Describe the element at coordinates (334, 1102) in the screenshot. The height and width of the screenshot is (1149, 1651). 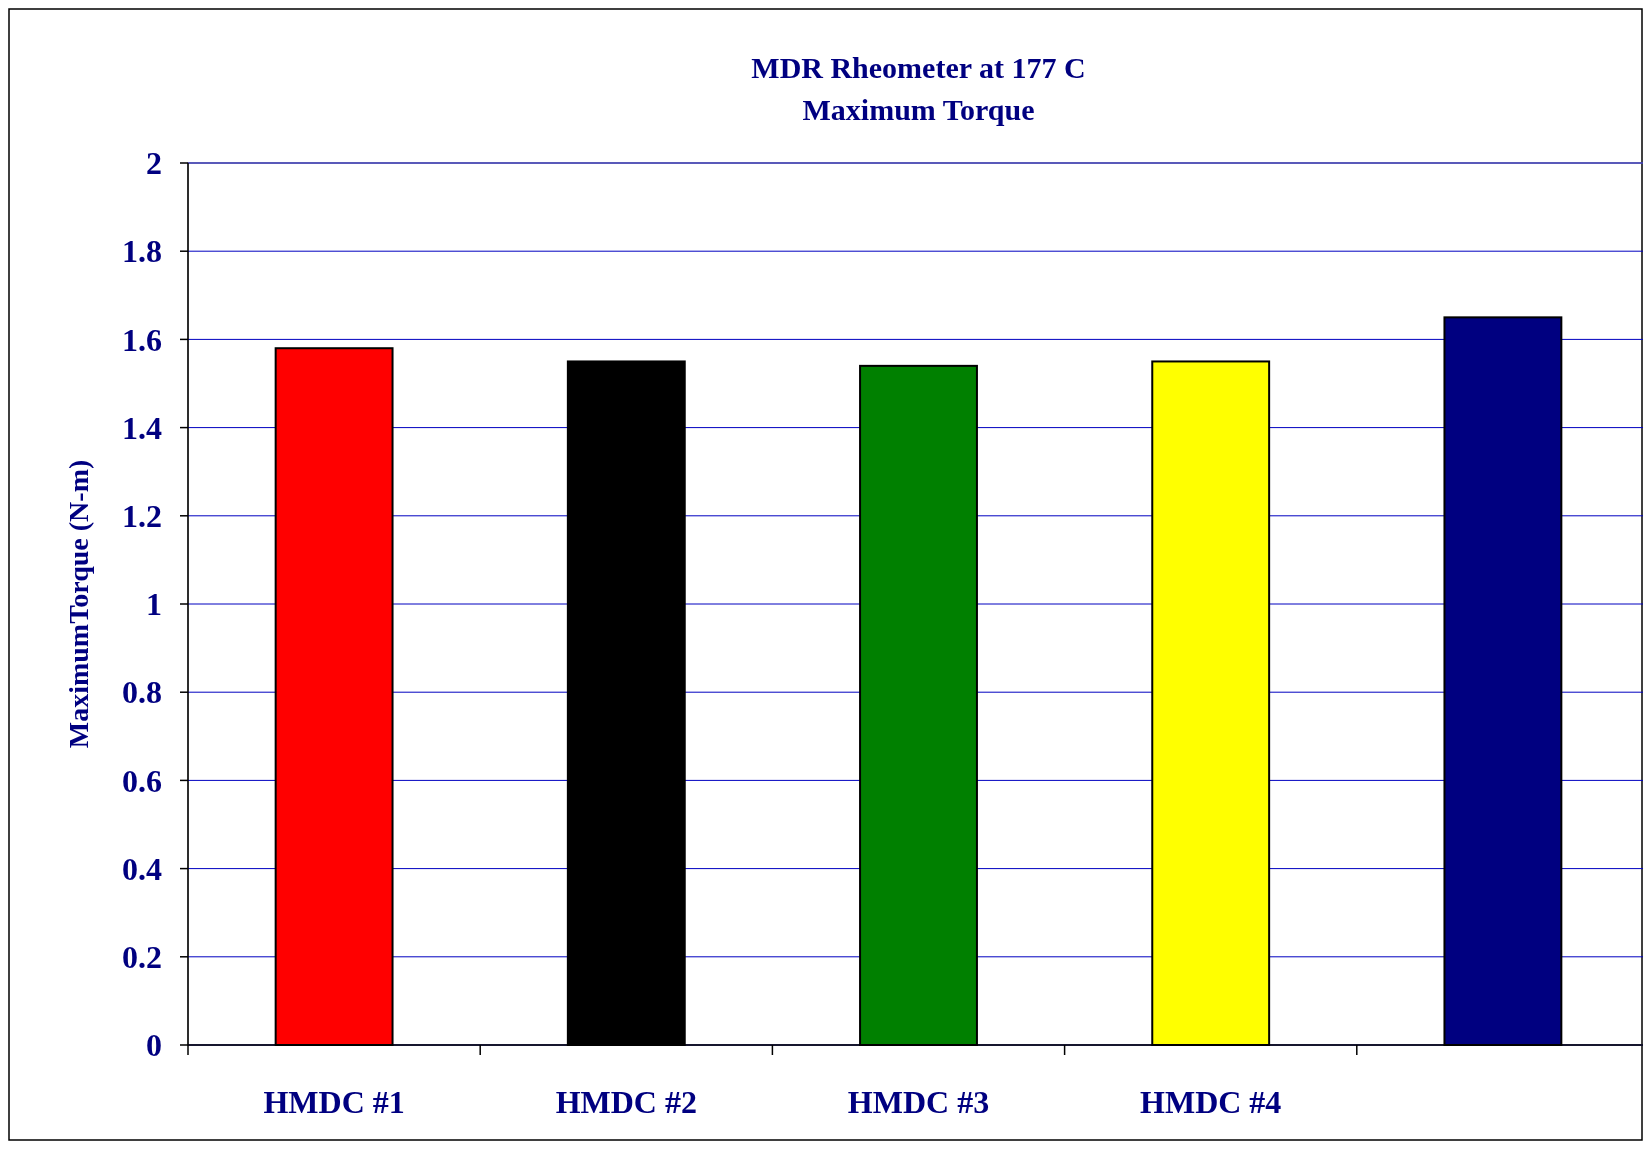
I see `x-tick-label: HMDC #1` at that location.